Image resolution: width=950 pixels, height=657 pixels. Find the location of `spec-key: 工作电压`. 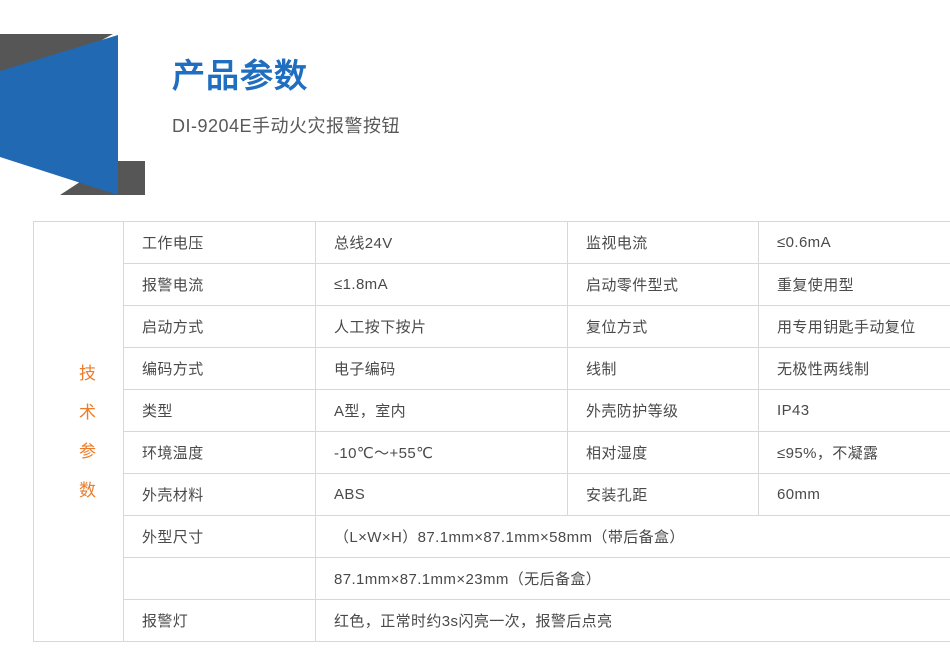

spec-key: 工作电压 is located at coordinates (219, 242).